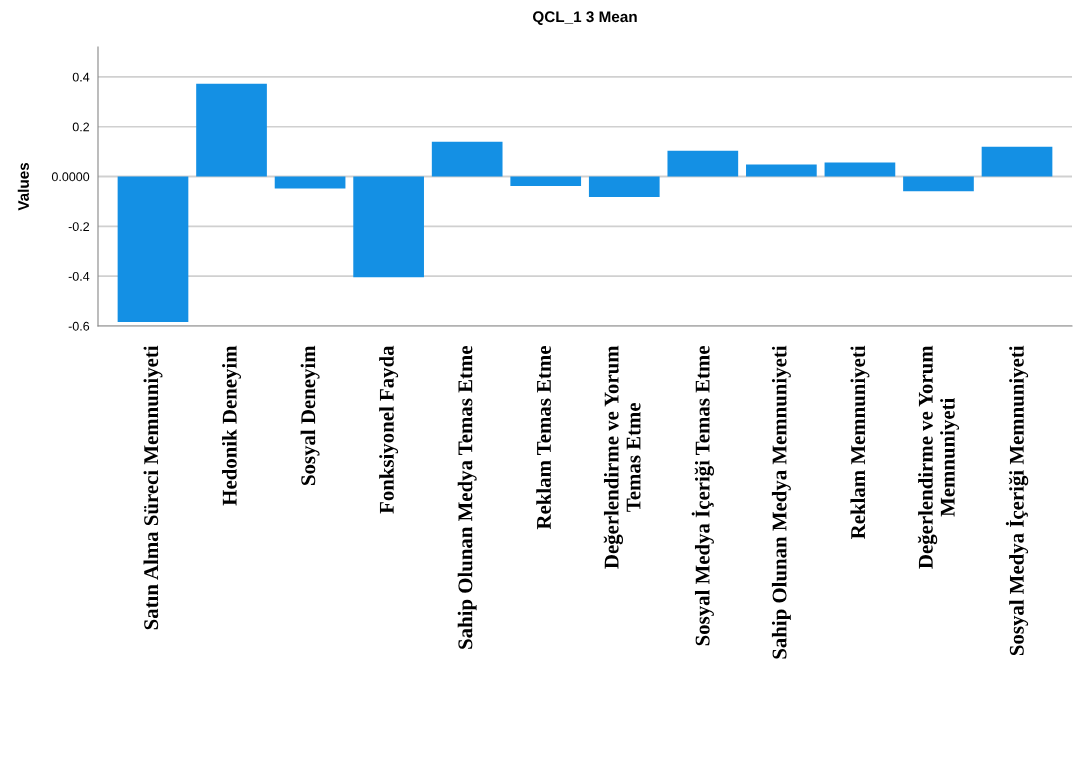 Image resolution: width=1084 pixels, height=766 pixels. Describe the element at coordinates (389, 429) in the screenshot. I see `x-tick-label: Fonksiyonel Fayda` at that location.